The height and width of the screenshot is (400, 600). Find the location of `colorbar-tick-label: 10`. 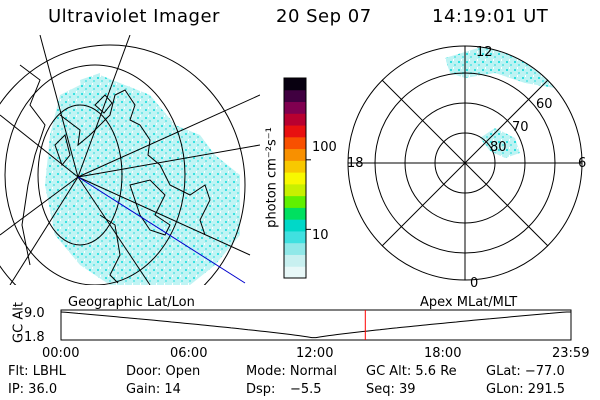

colorbar-tick-label: 10 is located at coordinates (320, 235).